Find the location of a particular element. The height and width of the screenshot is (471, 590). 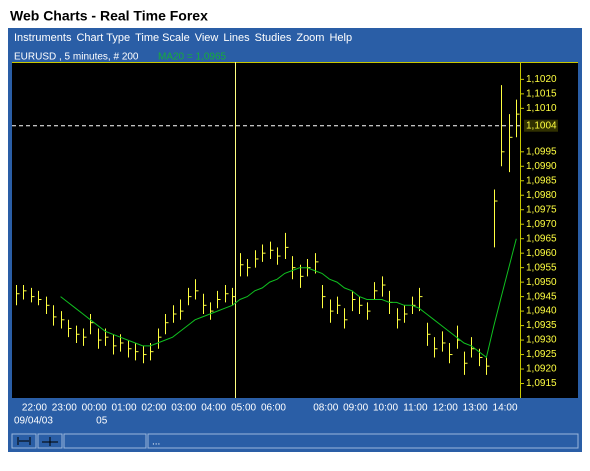

window-title: Web Charts - Real Time Forex is located at coordinates (109, 16).